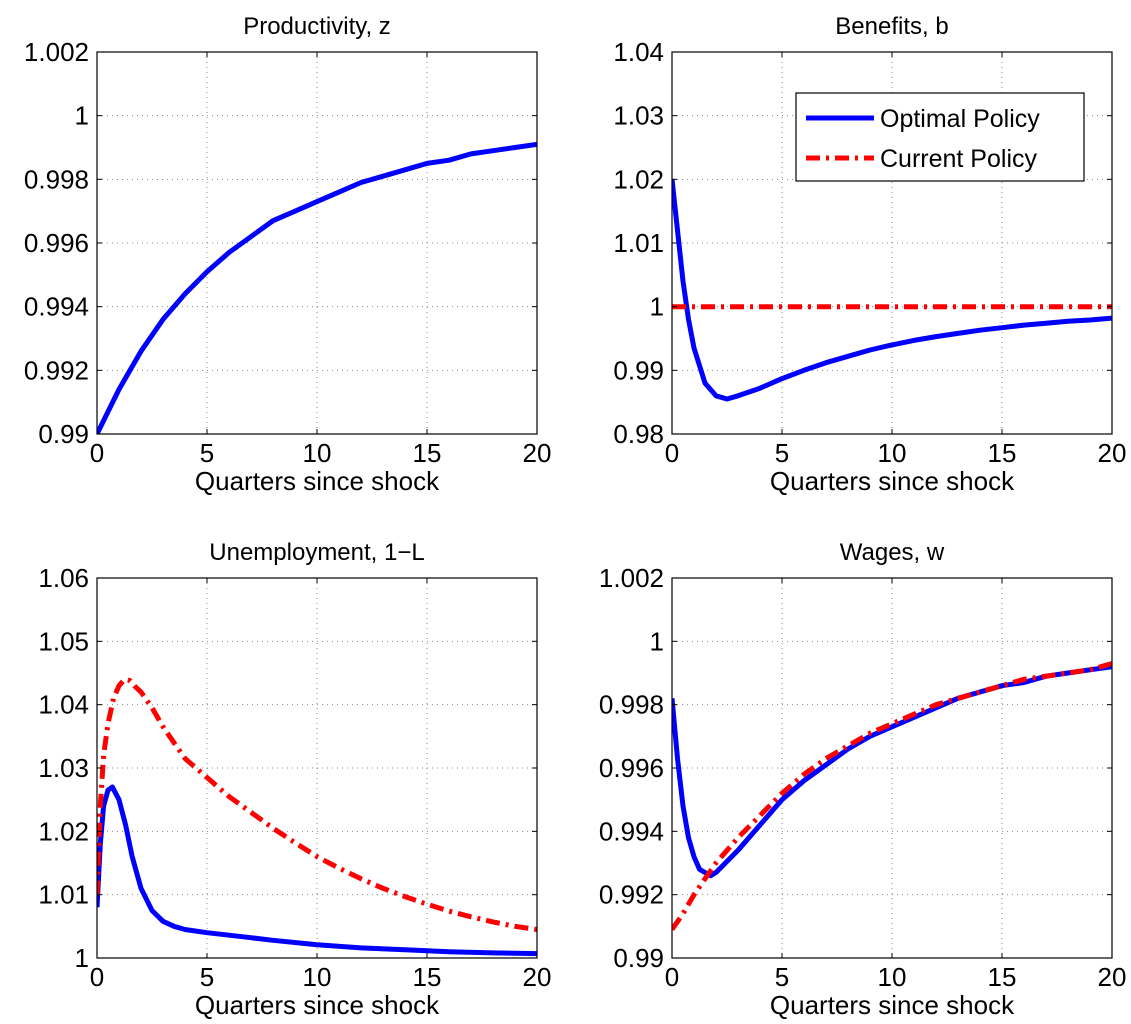 This screenshot has height=1024, width=1131. Describe the element at coordinates (958, 159) in the screenshot. I see `legend-label: Current Policy` at that location.